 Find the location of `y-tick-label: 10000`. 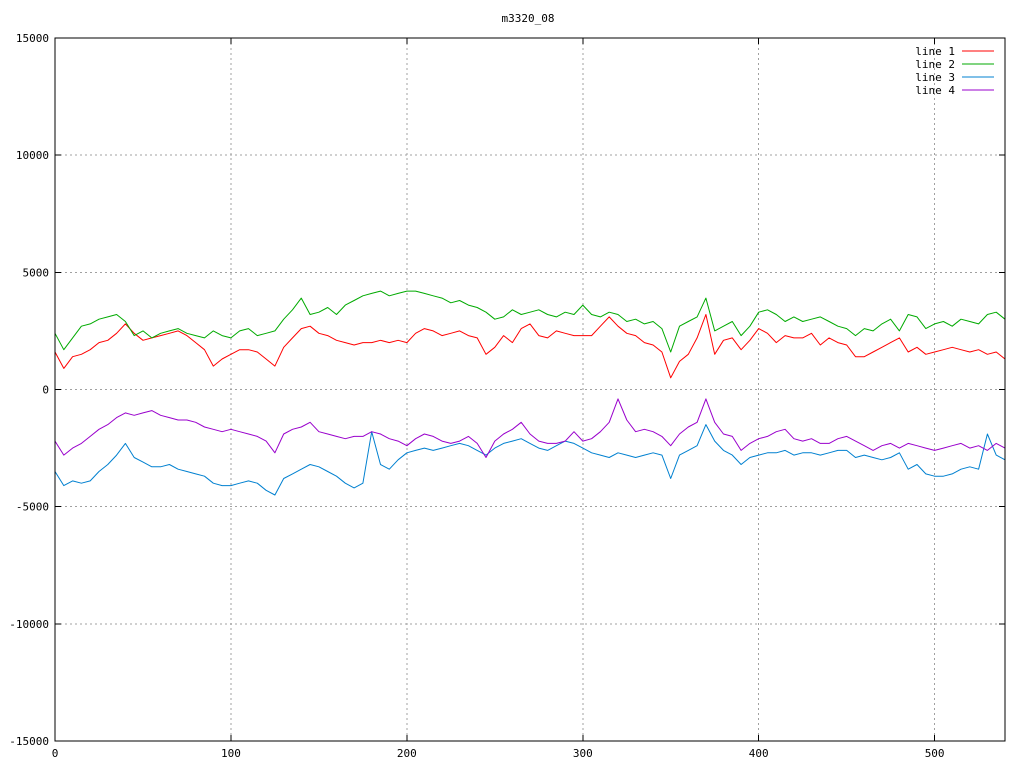

y-tick-label: 10000 is located at coordinates (32, 155).